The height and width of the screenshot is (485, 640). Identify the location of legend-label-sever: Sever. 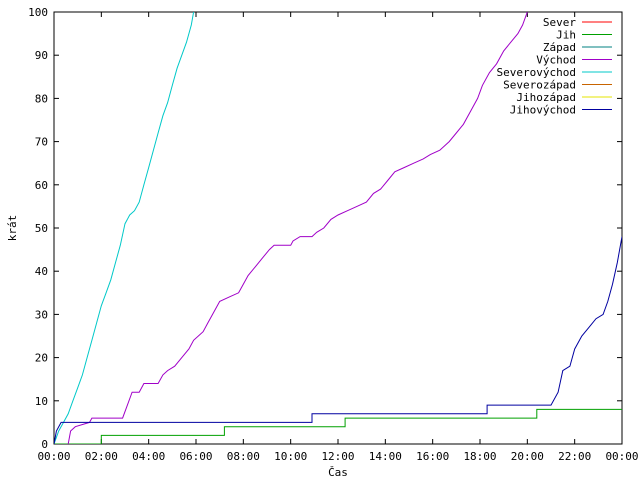
(559, 22).